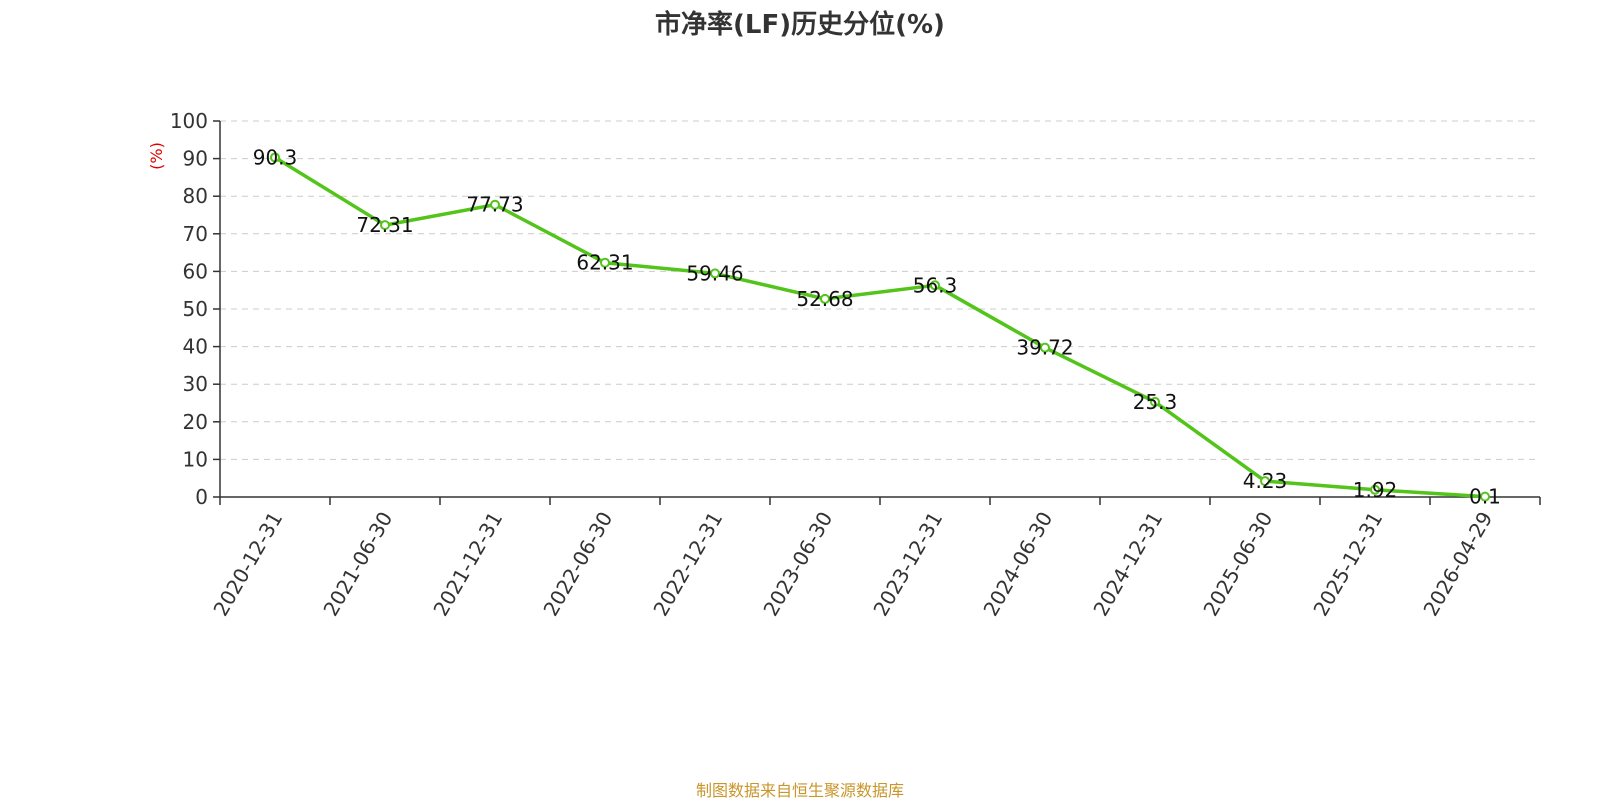 This screenshot has height=800, width=1600. Describe the element at coordinates (1017, 564) in the screenshot. I see `x-tick-label: 2024-06-30` at that location.